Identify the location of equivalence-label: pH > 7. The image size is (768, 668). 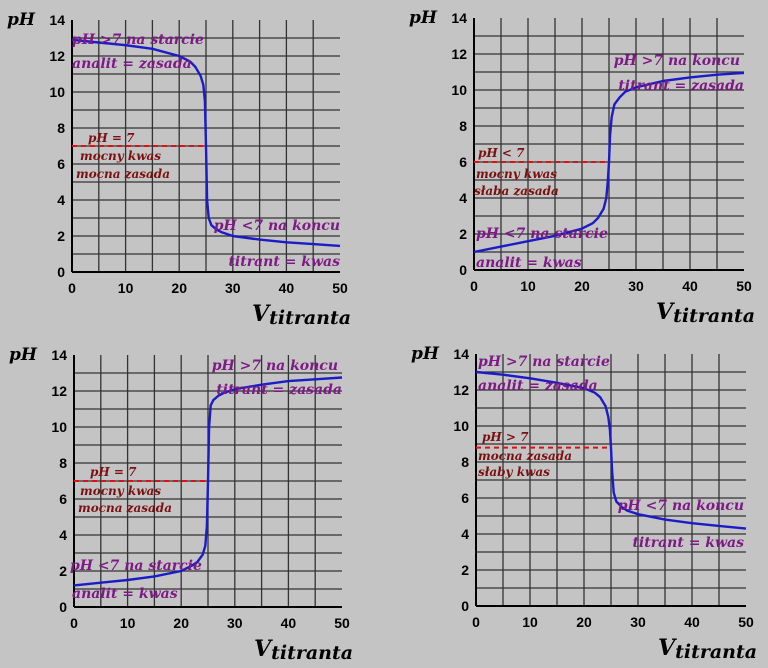
(505, 437).